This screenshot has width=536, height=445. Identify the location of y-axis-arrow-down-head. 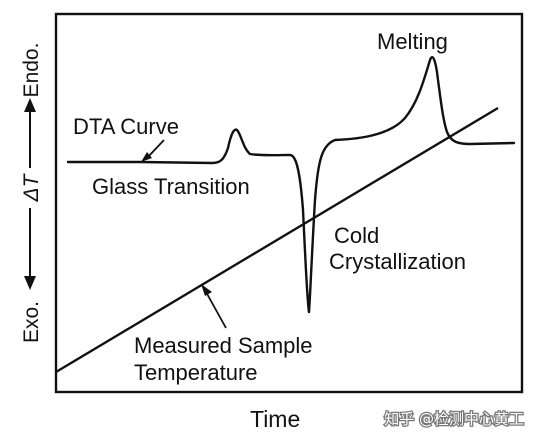
(30, 283).